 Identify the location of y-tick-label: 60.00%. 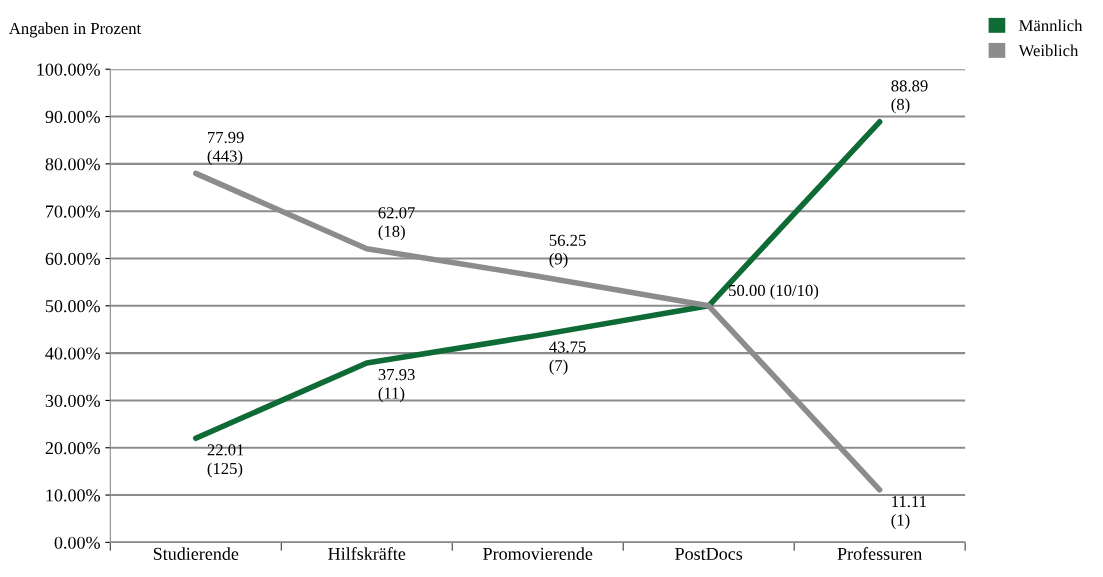
(72, 259).